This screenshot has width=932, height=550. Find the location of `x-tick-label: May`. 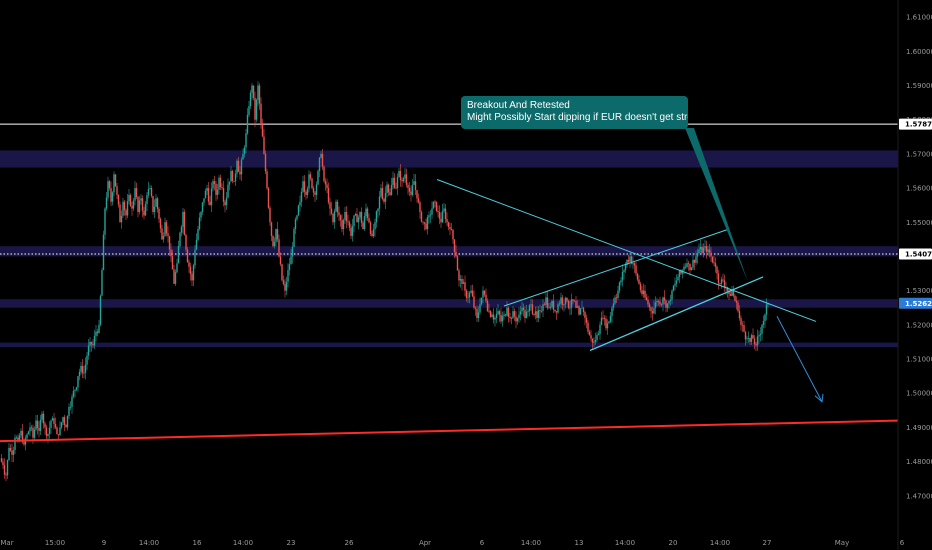

x-tick-label: May is located at coordinates (842, 543).